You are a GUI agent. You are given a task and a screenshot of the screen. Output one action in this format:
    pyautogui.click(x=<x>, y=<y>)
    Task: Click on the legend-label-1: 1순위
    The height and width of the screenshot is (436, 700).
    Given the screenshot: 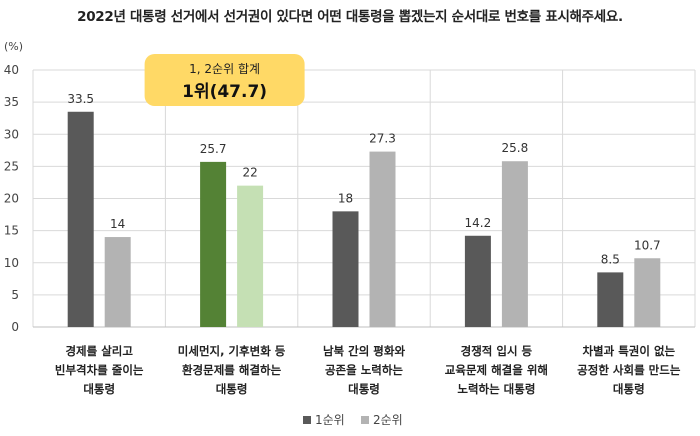 What is the action you would take?
    pyautogui.click(x=330, y=420)
    